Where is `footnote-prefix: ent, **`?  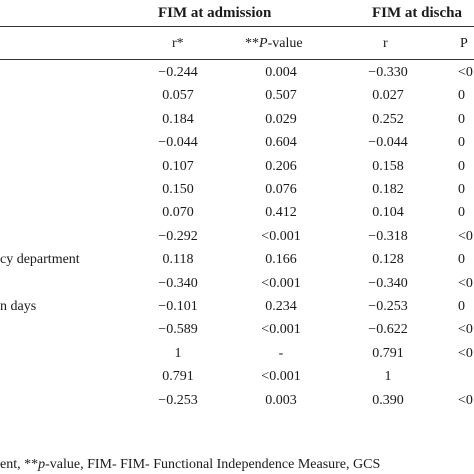
footnote-prefix: ent, ** is located at coordinates (19, 464).